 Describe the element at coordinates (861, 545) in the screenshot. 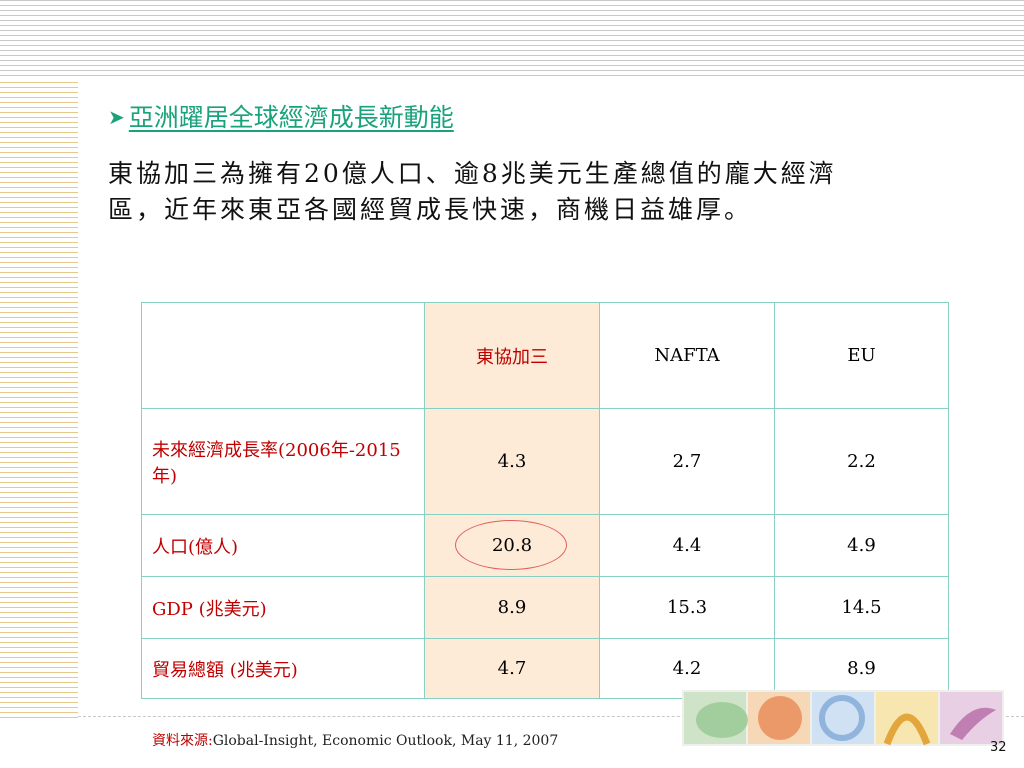

I see `table-cell: 4.9` at that location.